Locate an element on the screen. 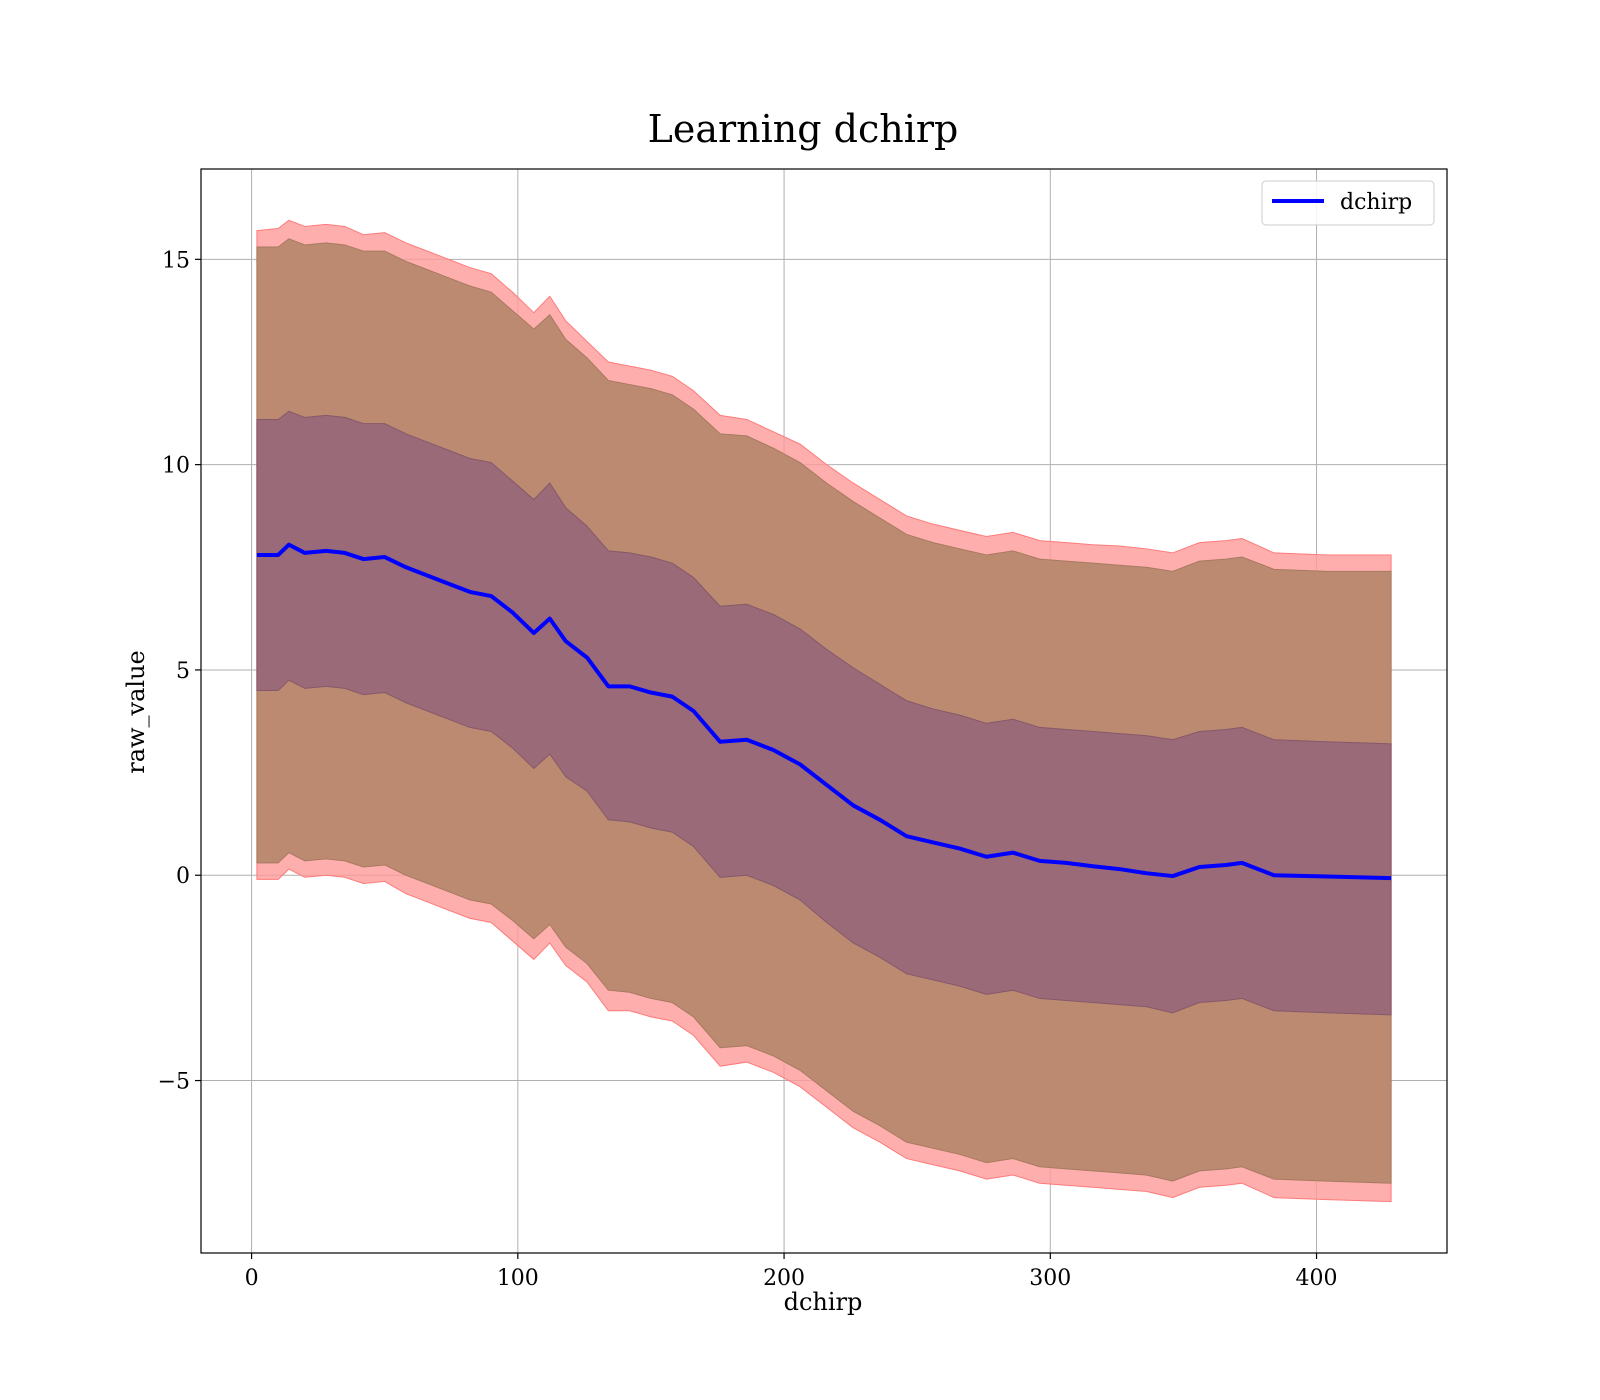 The width and height of the screenshot is (1600, 1400). y-tick-label: 5 is located at coordinates (183, 671).